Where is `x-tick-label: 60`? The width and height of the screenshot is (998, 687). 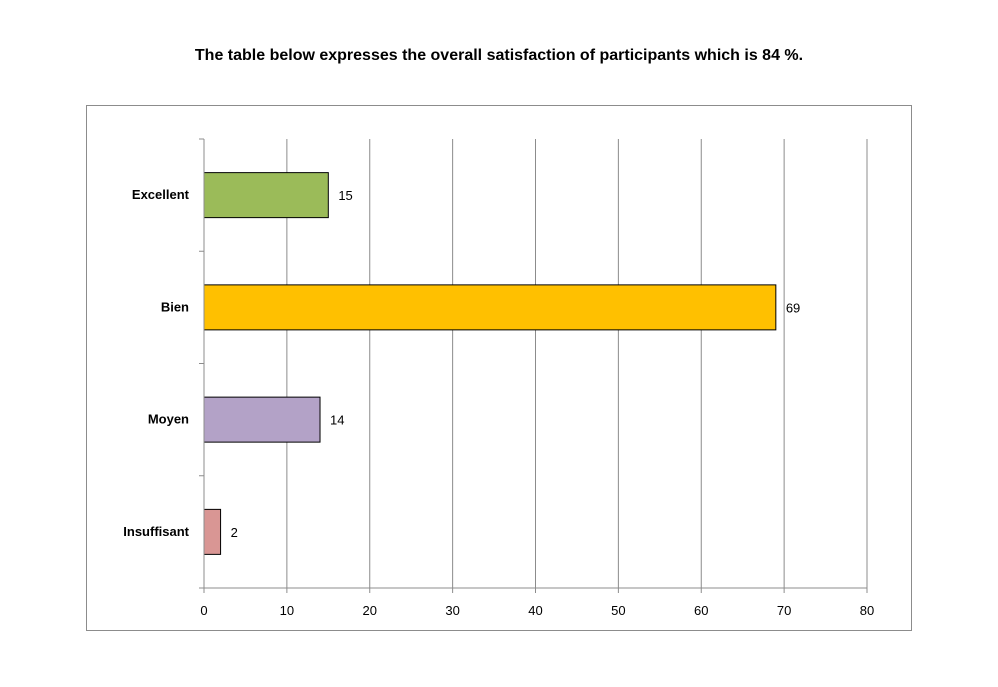 x-tick-label: 60 is located at coordinates (701, 610).